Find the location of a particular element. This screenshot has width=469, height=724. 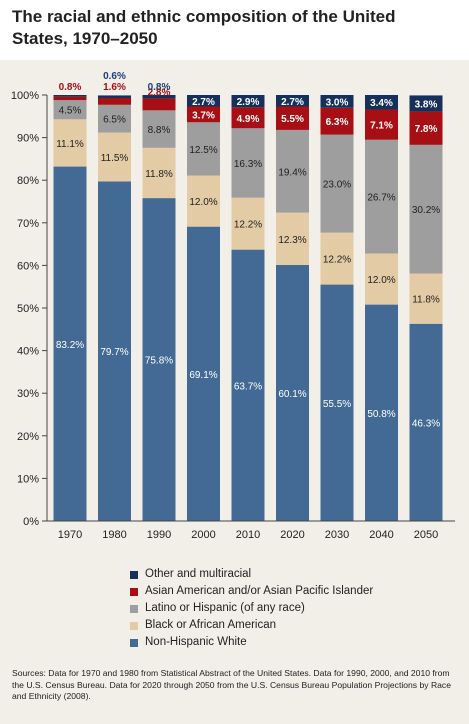

data-label-2050-4: 3.8% is located at coordinates (426, 105).